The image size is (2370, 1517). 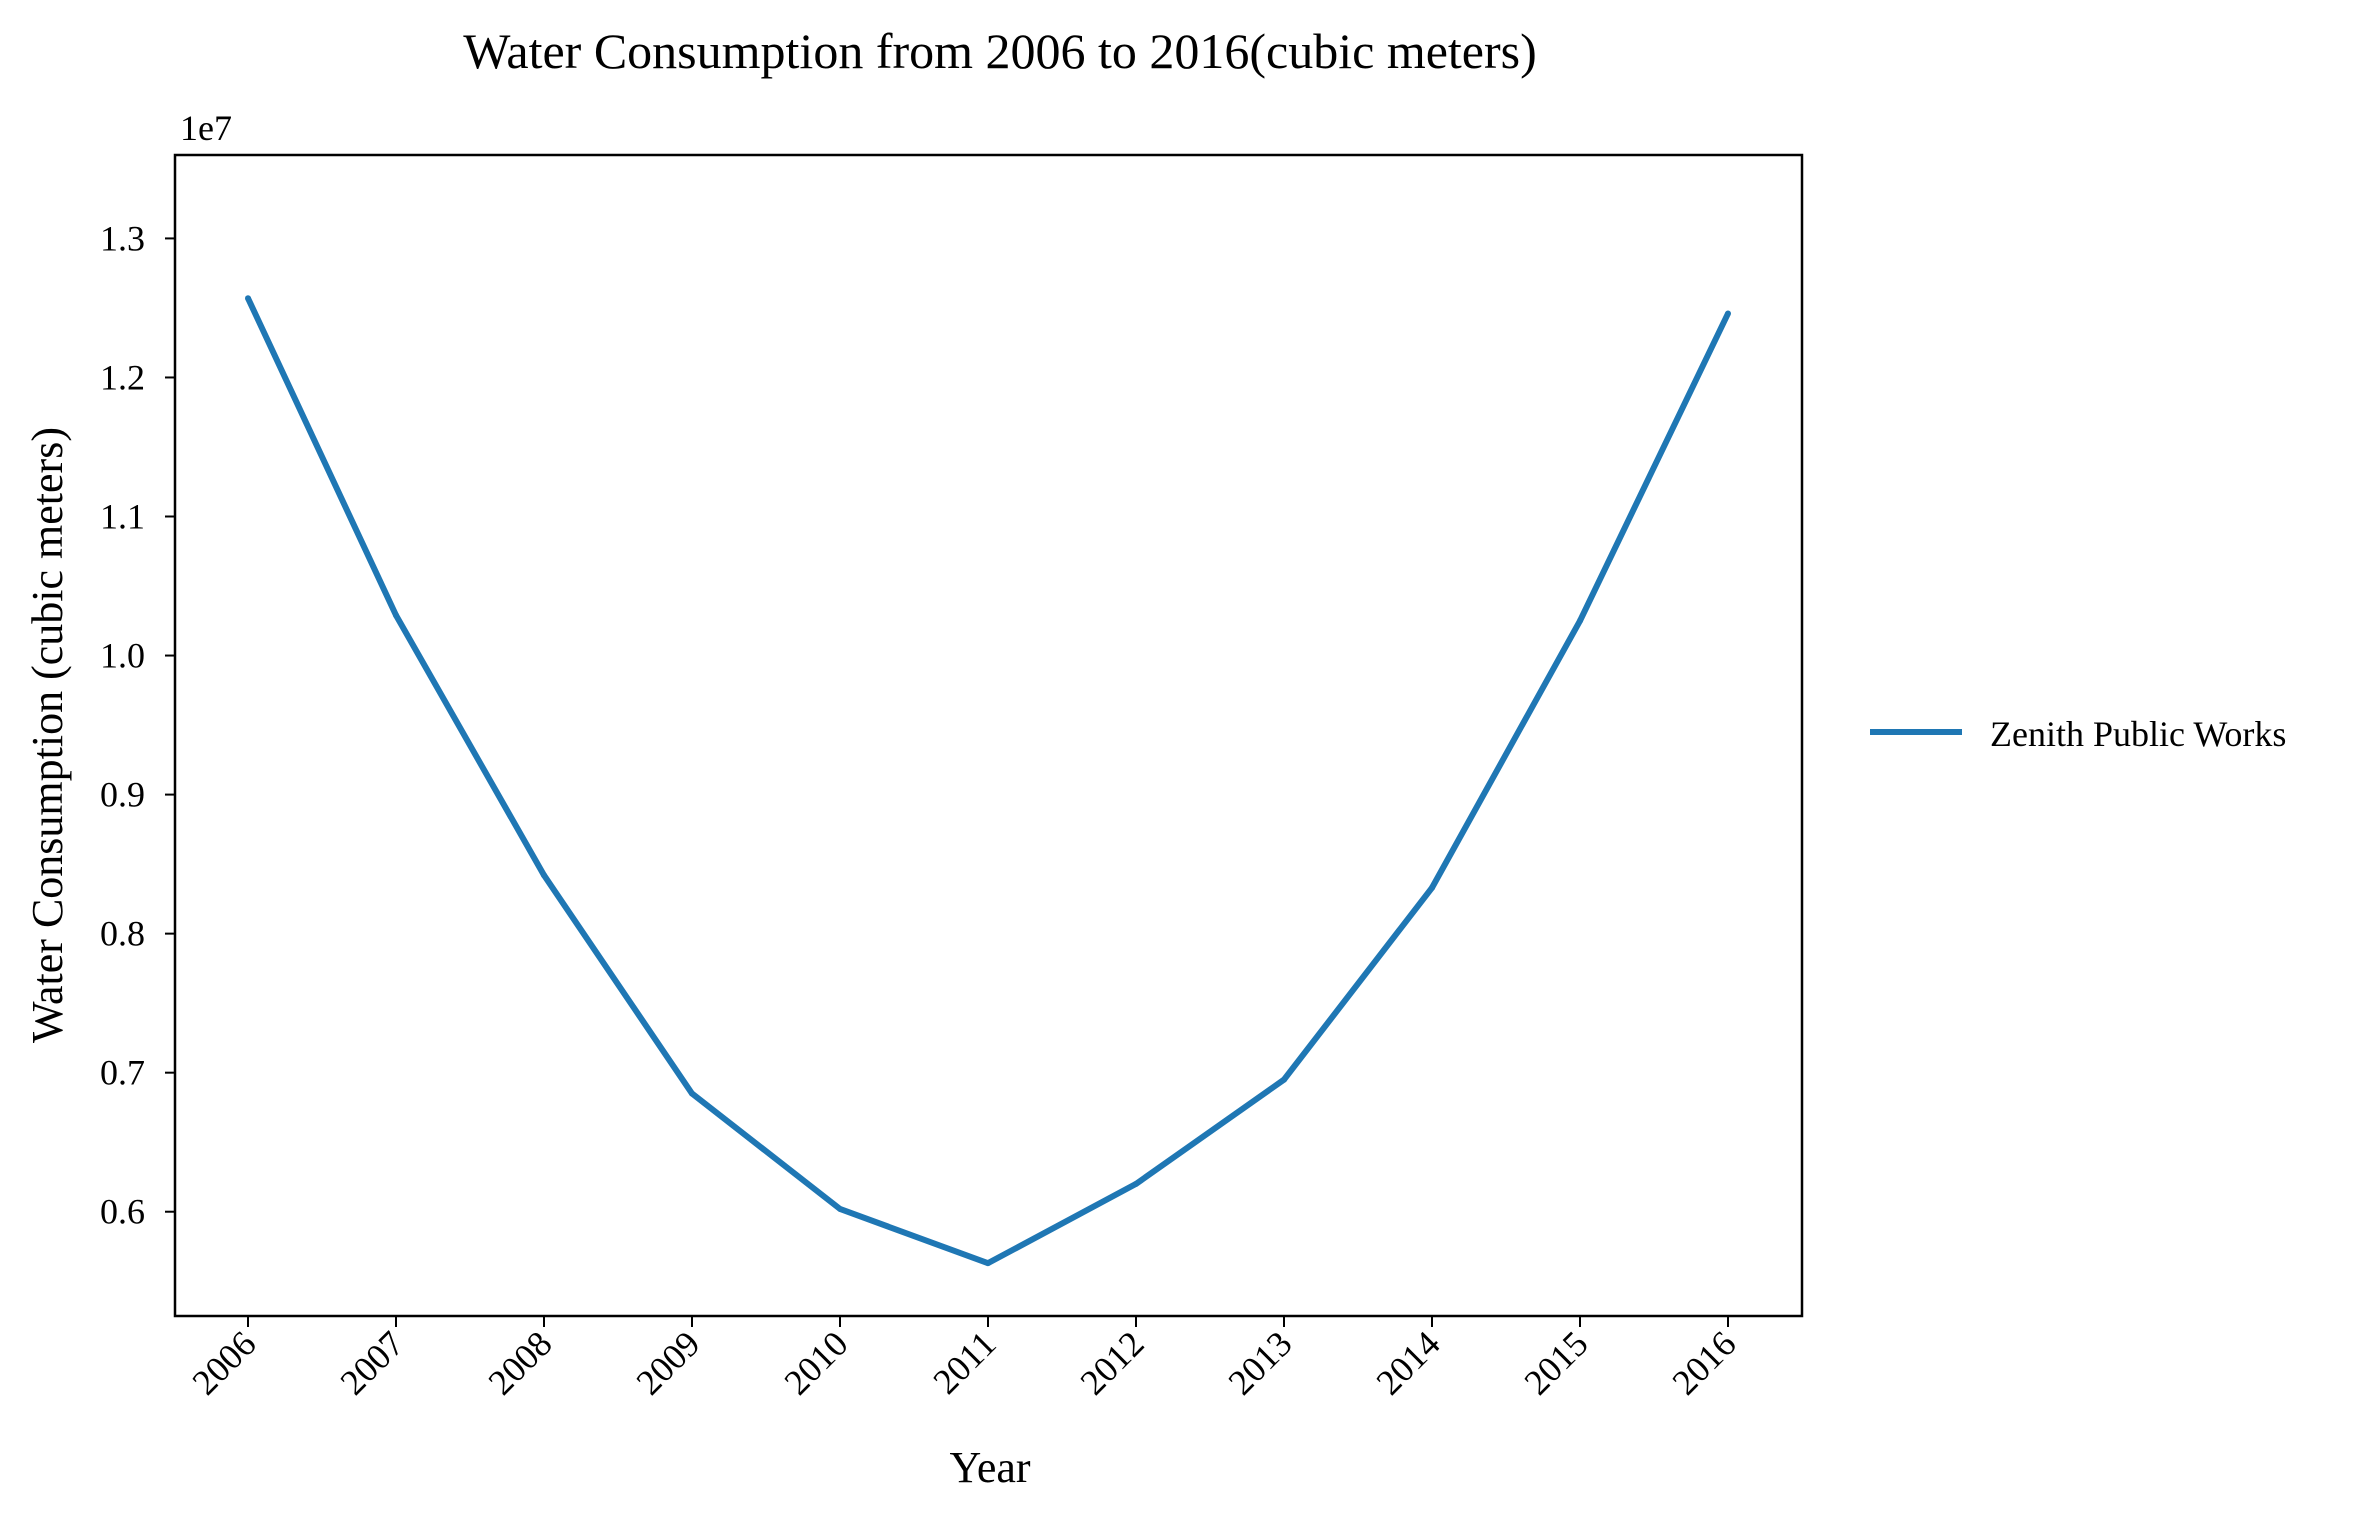 What do you see at coordinates (122, 795) in the screenshot?
I see `y-tick-label: 0.9` at bounding box center [122, 795].